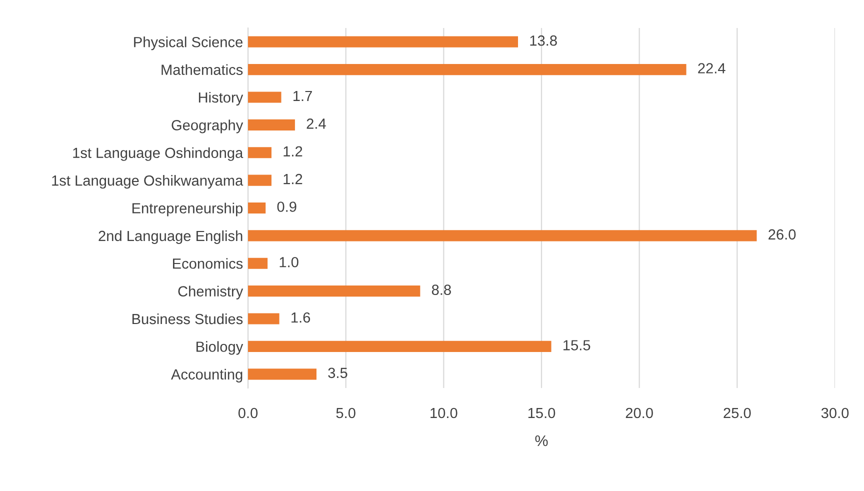 The height and width of the screenshot is (491, 864). I want to click on x-tick-label: 10.0, so click(444, 413).